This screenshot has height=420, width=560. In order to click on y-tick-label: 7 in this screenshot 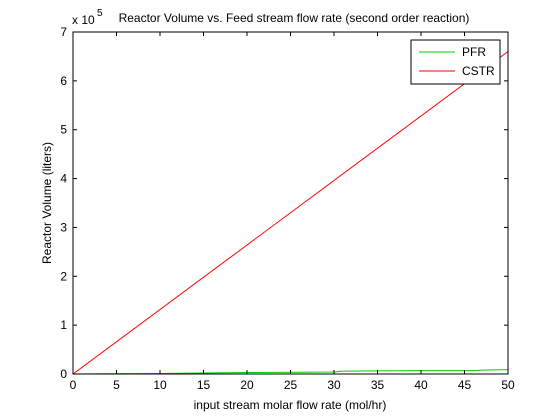, I will do `click(63, 32)`.